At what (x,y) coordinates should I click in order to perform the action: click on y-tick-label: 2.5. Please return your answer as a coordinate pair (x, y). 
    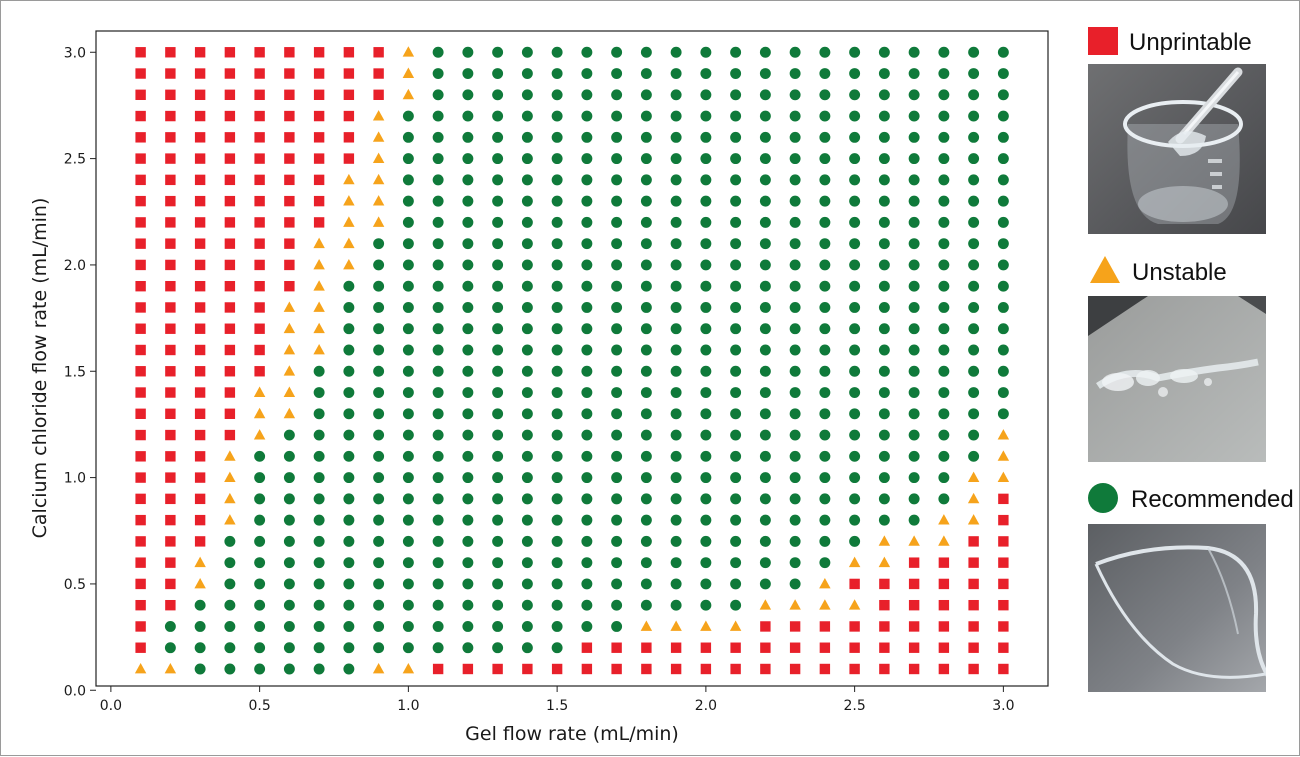
    Looking at the image, I should click on (75, 160).